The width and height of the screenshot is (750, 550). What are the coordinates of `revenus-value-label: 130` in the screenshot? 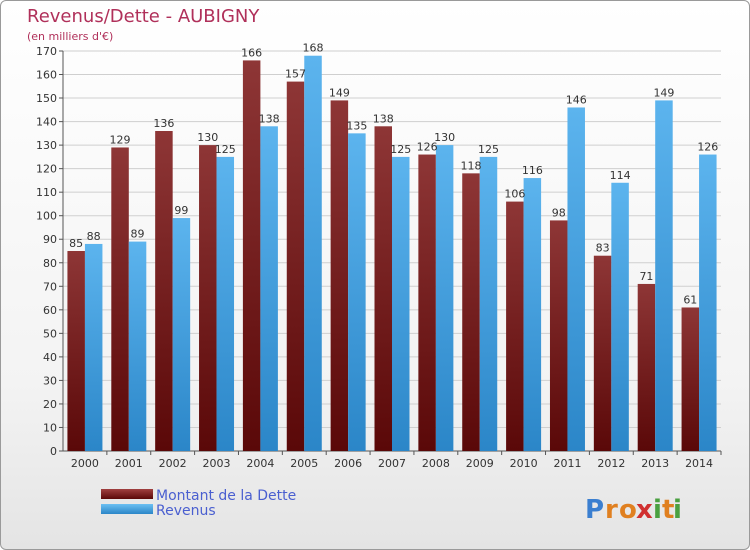 It's located at (444, 137).